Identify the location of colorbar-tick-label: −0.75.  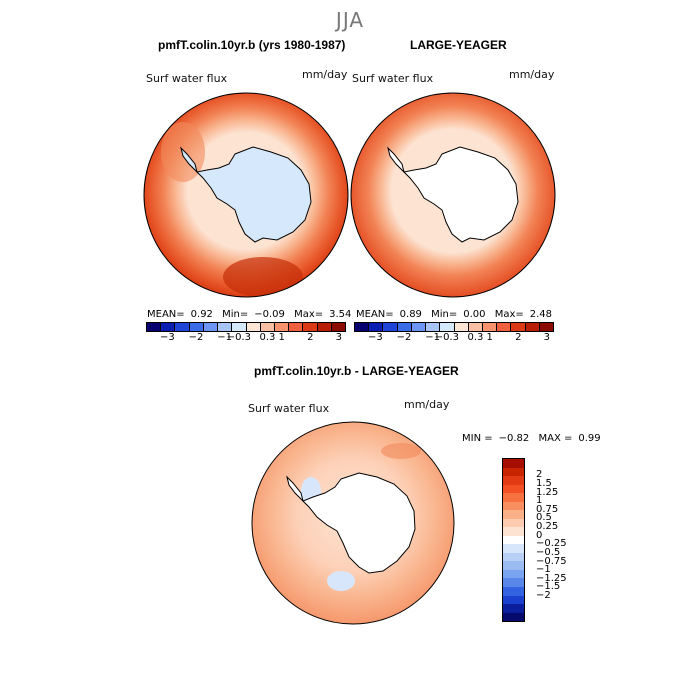
(551, 561).